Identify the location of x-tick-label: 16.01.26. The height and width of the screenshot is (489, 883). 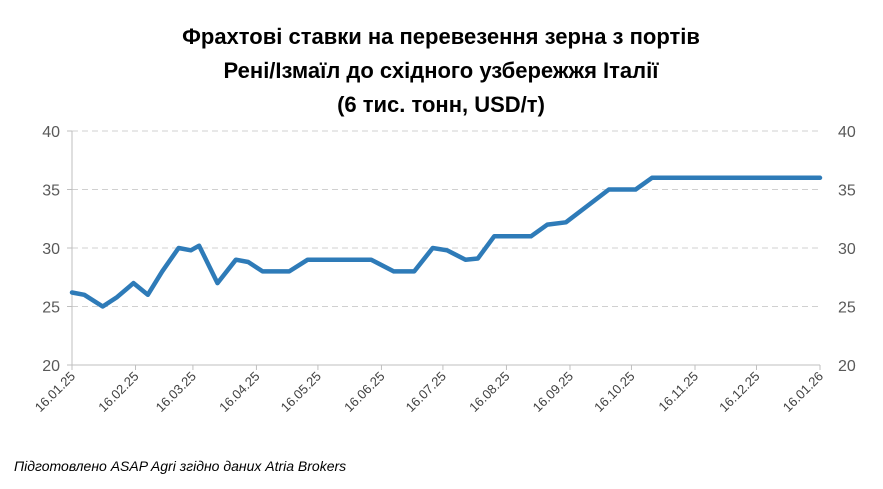
(803, 392).